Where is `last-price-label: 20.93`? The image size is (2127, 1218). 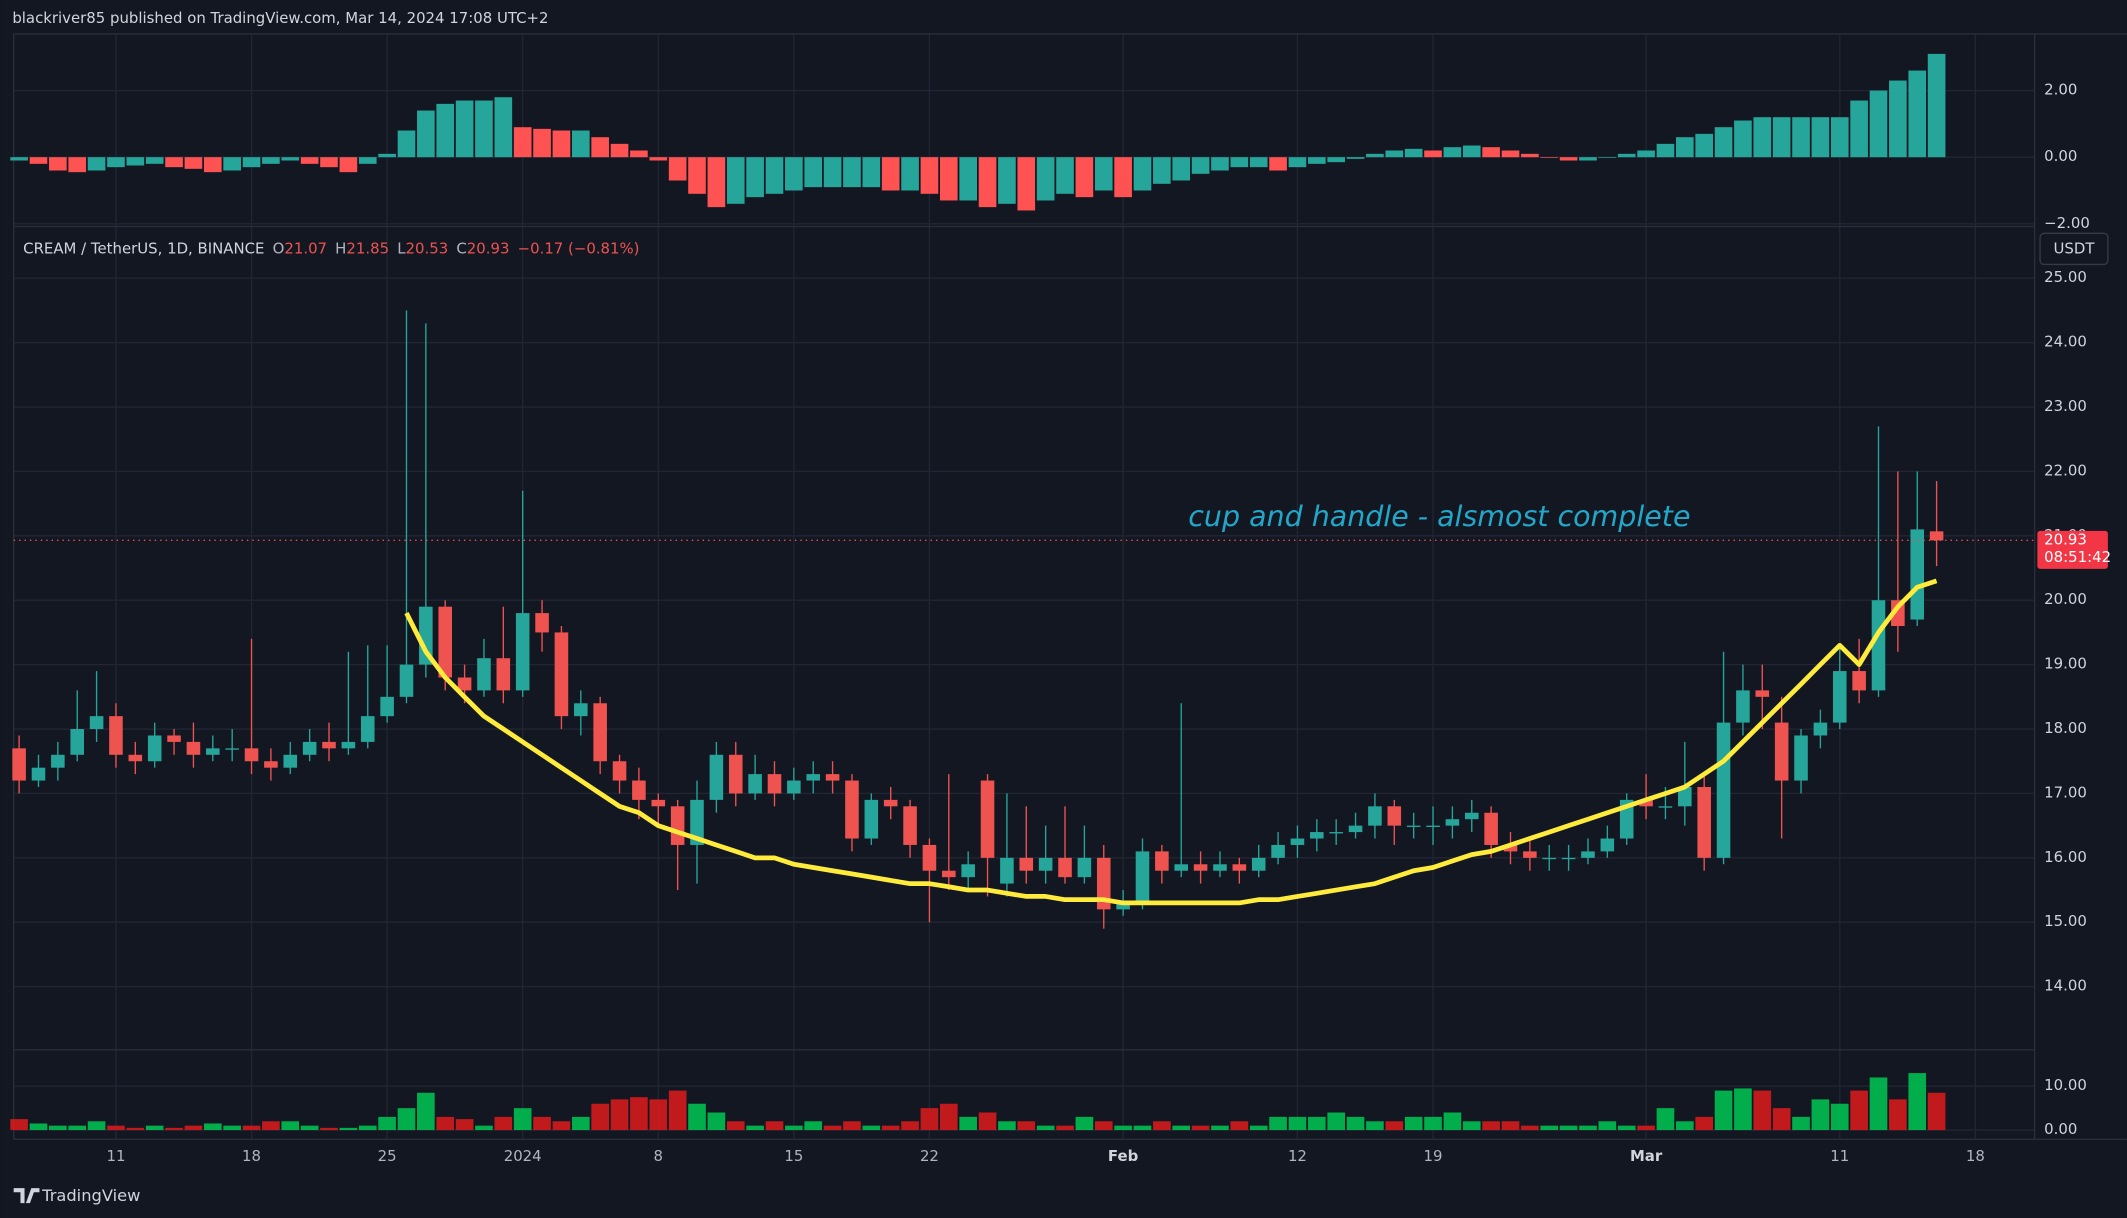
last-price-label: 20.93 is located at coordinates (2065, 539).